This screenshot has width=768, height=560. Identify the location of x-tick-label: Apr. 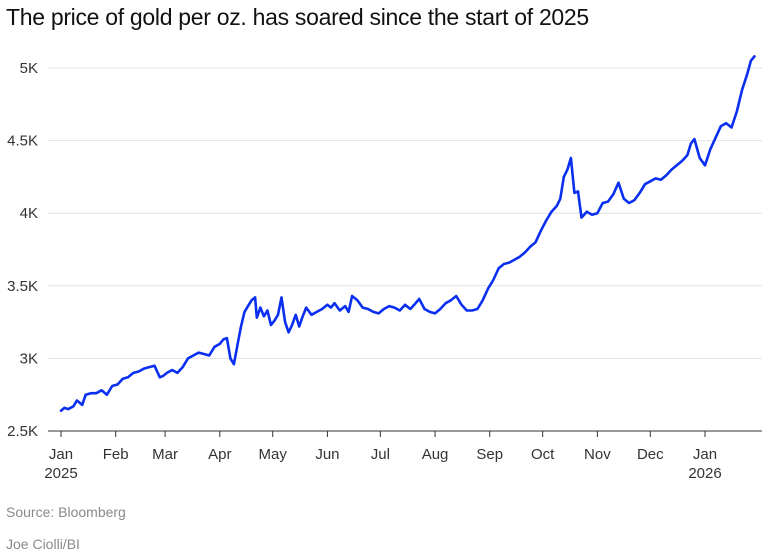
(219, 454).